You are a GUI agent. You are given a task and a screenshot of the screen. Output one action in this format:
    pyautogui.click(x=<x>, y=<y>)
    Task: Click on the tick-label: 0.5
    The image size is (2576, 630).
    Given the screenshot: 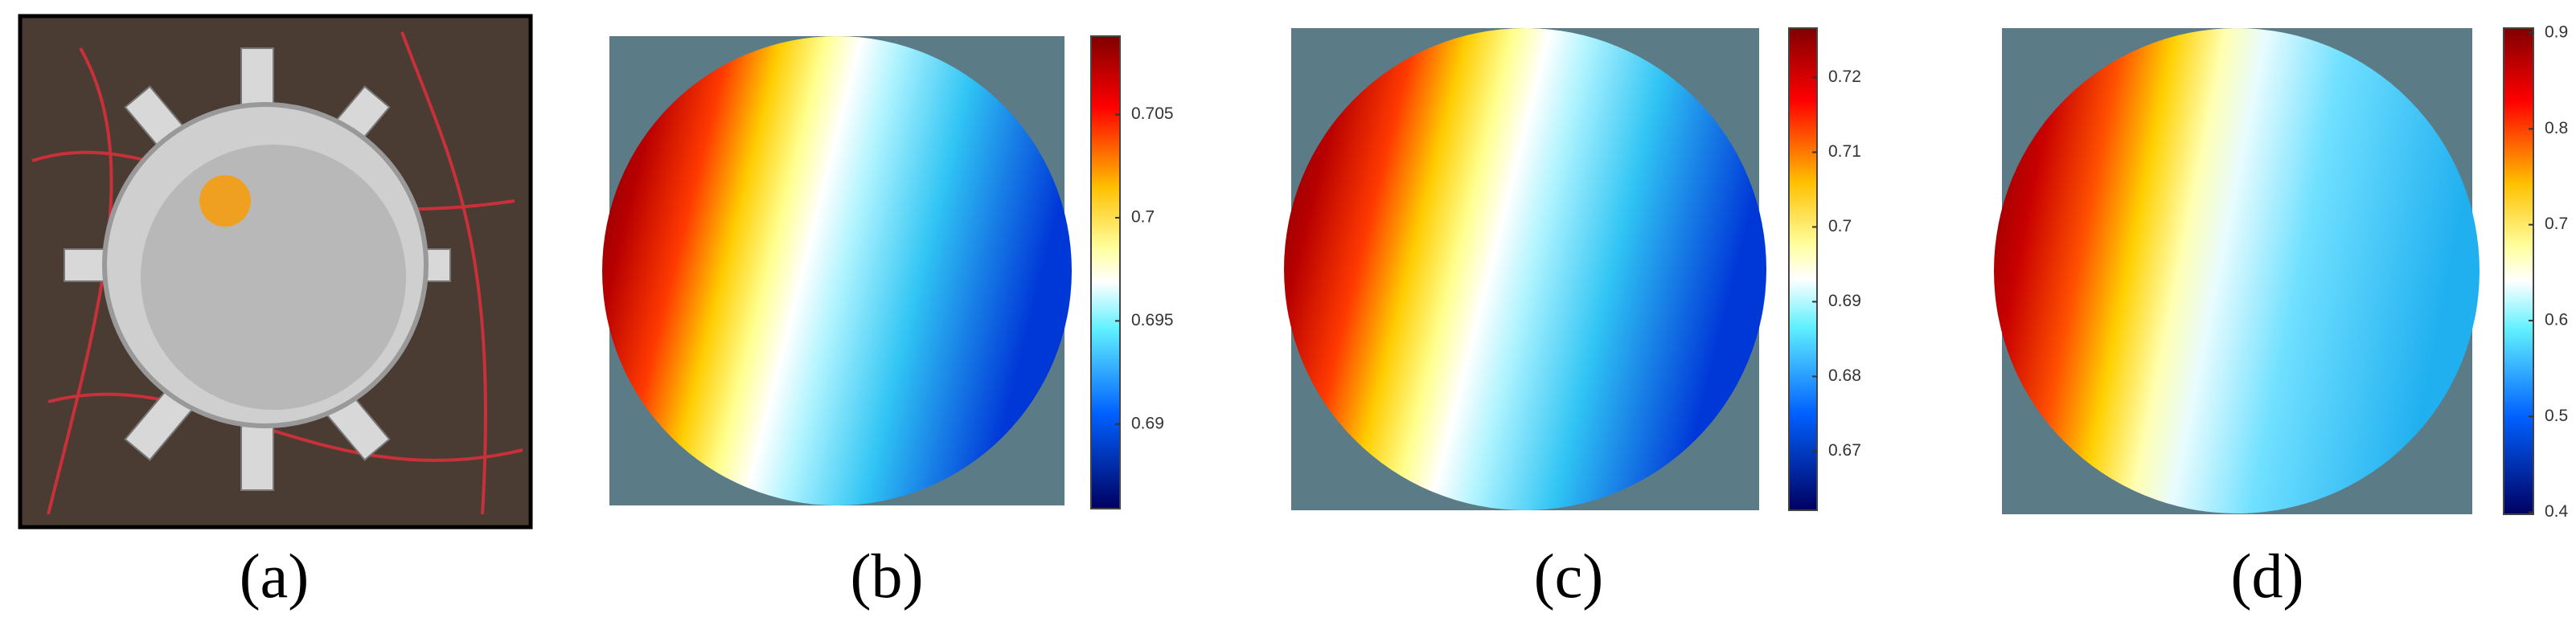 What is the action you would take?
    pyautogui.click(x=2557, y=416)
    